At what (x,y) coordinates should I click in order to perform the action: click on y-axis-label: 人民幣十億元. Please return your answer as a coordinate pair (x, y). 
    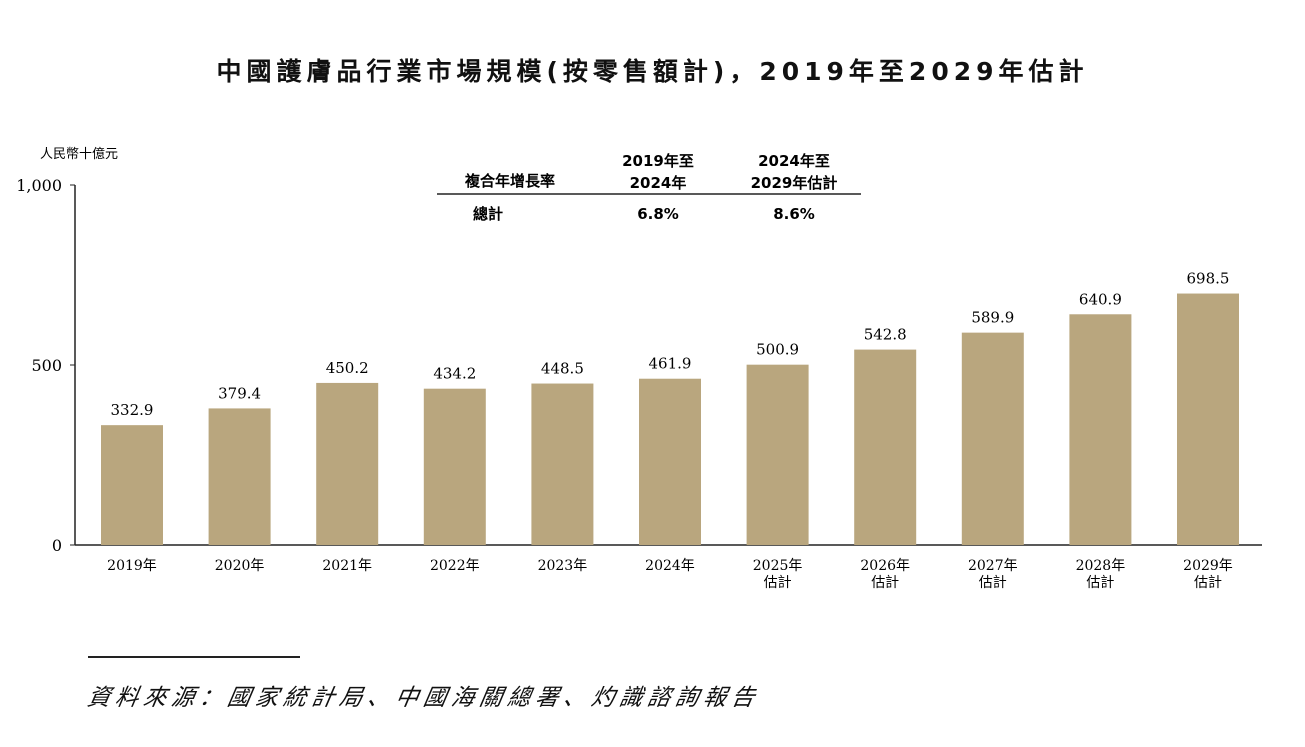
    Looking at the image, I should click on (79, 154).